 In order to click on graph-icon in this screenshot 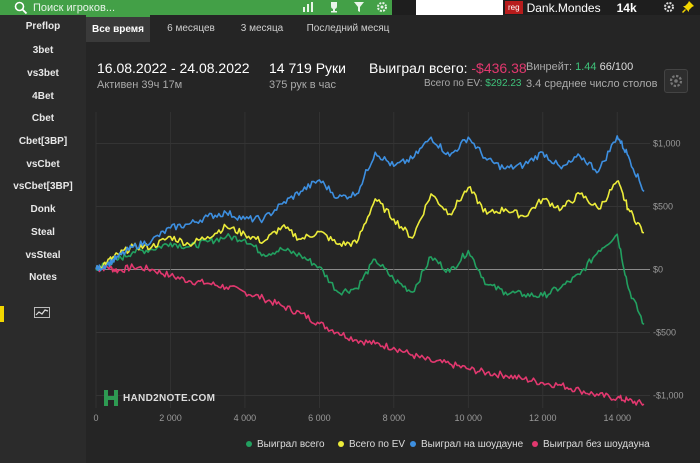, I will do `click(42, 312)`.